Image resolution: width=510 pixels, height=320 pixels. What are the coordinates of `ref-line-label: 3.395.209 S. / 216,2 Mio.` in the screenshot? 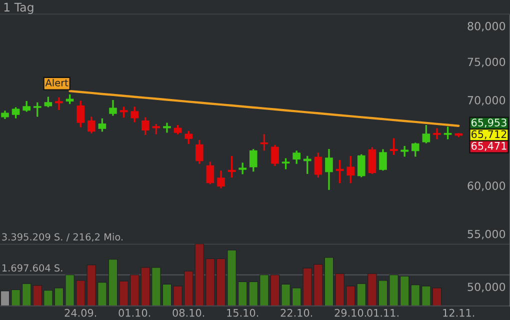 It's located at (62, 237).